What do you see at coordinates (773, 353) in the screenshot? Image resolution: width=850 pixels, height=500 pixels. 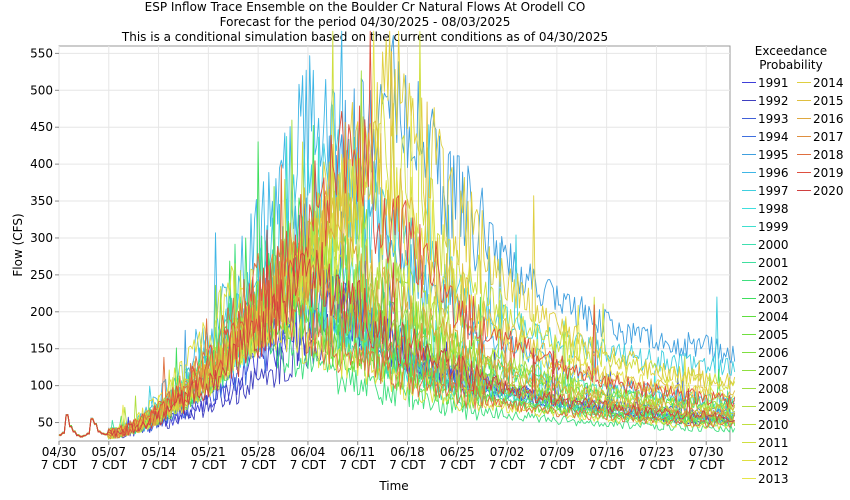 I see `legend-label: 2006` at bounding box center [773, 353].